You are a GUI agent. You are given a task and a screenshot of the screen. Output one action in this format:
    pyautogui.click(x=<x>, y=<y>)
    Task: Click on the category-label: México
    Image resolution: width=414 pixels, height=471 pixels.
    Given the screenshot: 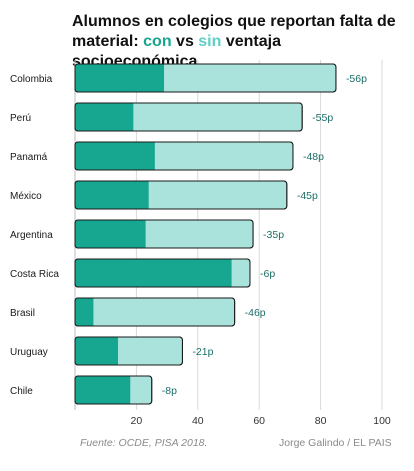 What is the action you would take?
    pyautogui.click(x=26, y=196)
    